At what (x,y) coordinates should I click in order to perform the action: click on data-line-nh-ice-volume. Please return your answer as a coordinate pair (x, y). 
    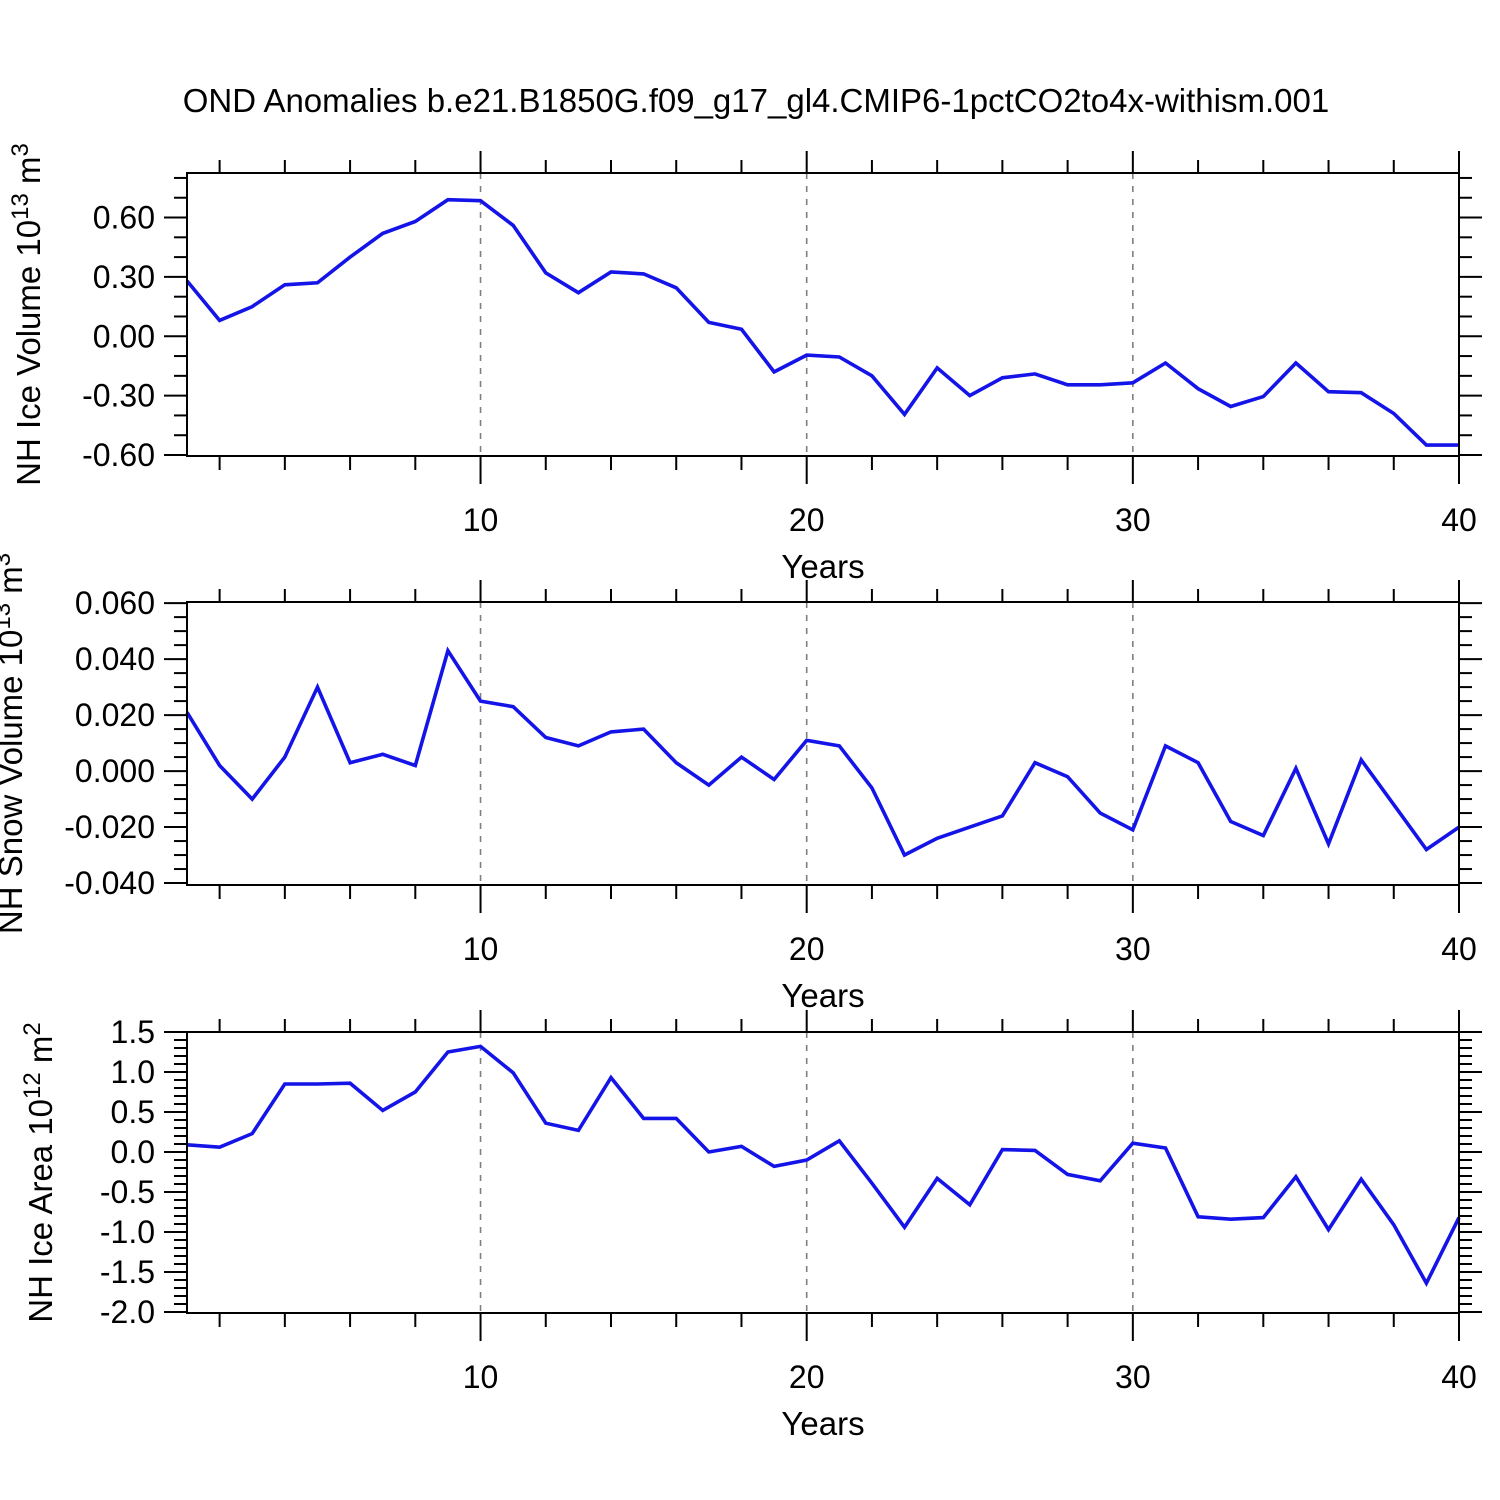
    Looking at the image, I should click on (822, 322).